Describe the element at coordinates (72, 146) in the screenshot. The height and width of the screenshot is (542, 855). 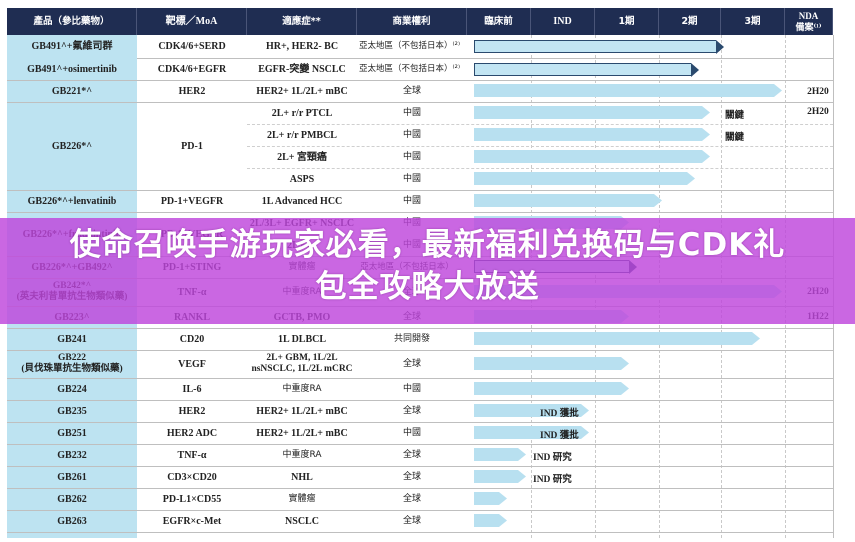
I see `product-cell: GB226*^` at that location.